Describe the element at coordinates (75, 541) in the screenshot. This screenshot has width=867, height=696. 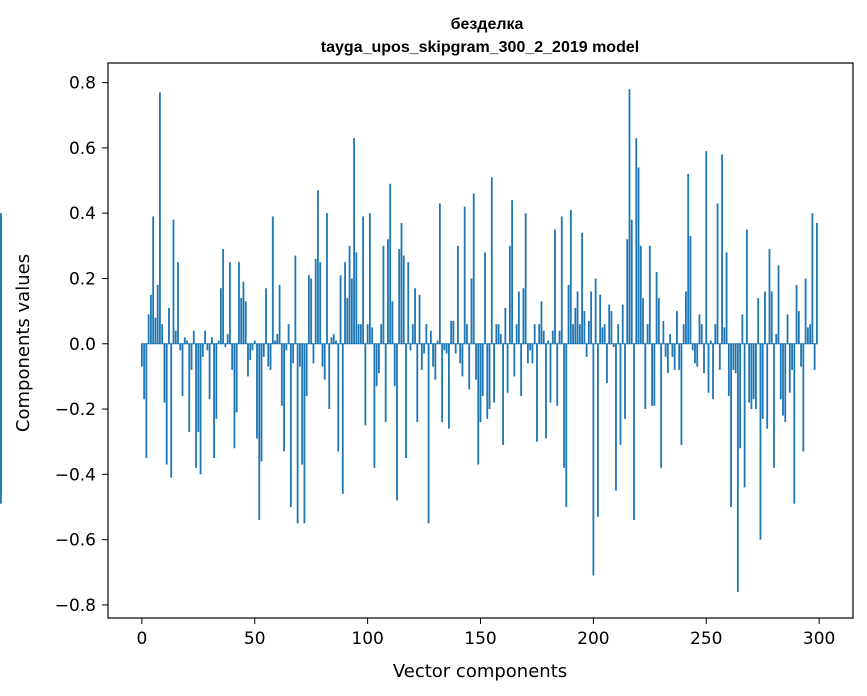
I see `y-tick-label: −0.6` at that location.